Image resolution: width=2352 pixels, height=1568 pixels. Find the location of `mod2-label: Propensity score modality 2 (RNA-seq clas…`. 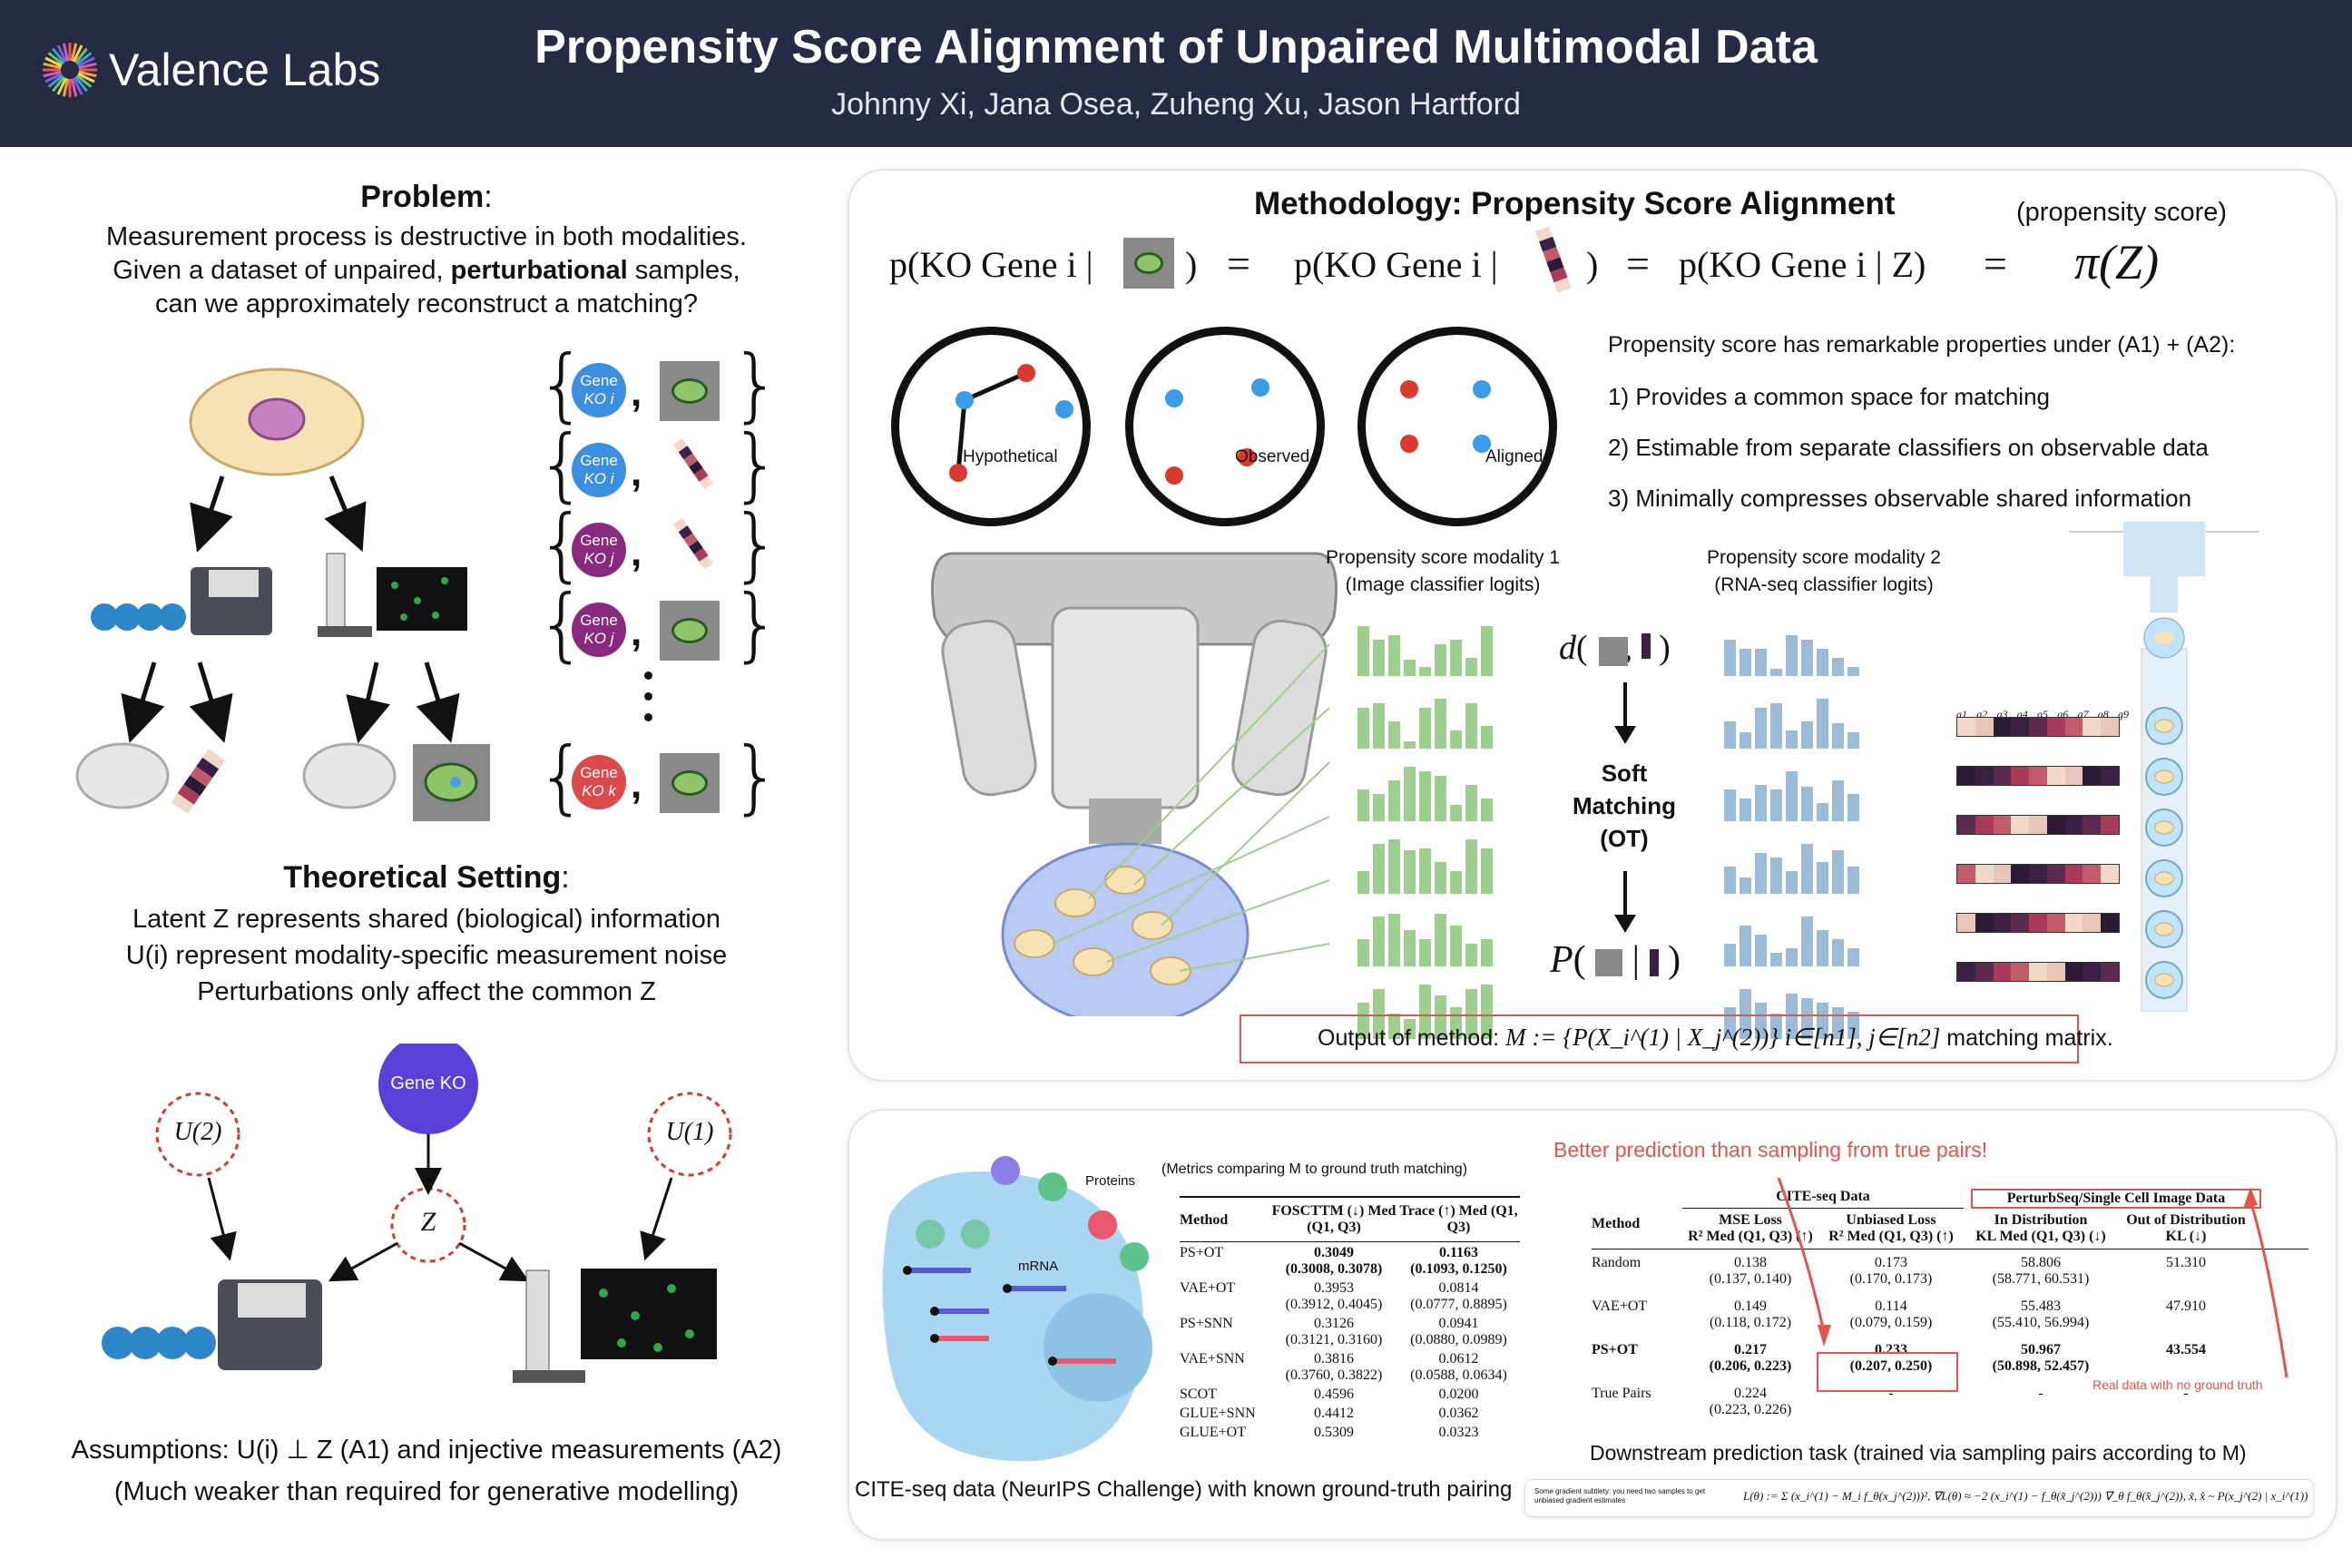

mod2-label: Propensity score modality 2 (RNA-seq clas… is located at coordinates (1824, 571).